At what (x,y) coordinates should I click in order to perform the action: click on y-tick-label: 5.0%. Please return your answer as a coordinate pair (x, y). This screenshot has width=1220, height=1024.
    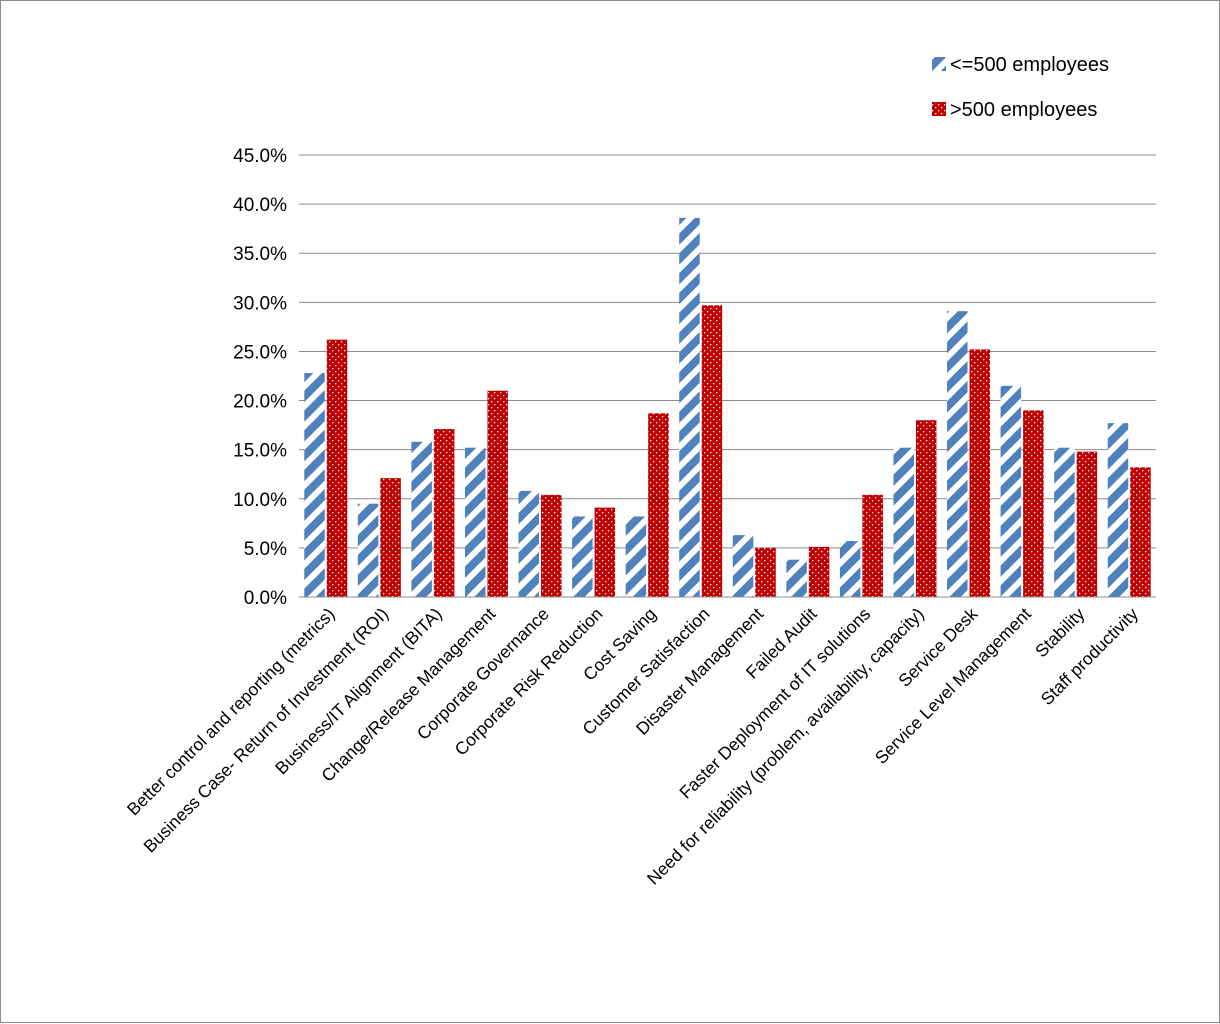
    Looking at the image, I should click on (265, 549).